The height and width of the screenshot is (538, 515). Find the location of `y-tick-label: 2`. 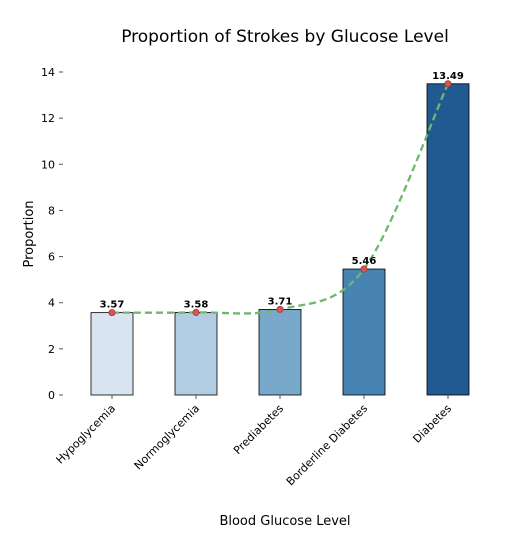

y-tick-label: 2 is located at coordinates (51, 349).